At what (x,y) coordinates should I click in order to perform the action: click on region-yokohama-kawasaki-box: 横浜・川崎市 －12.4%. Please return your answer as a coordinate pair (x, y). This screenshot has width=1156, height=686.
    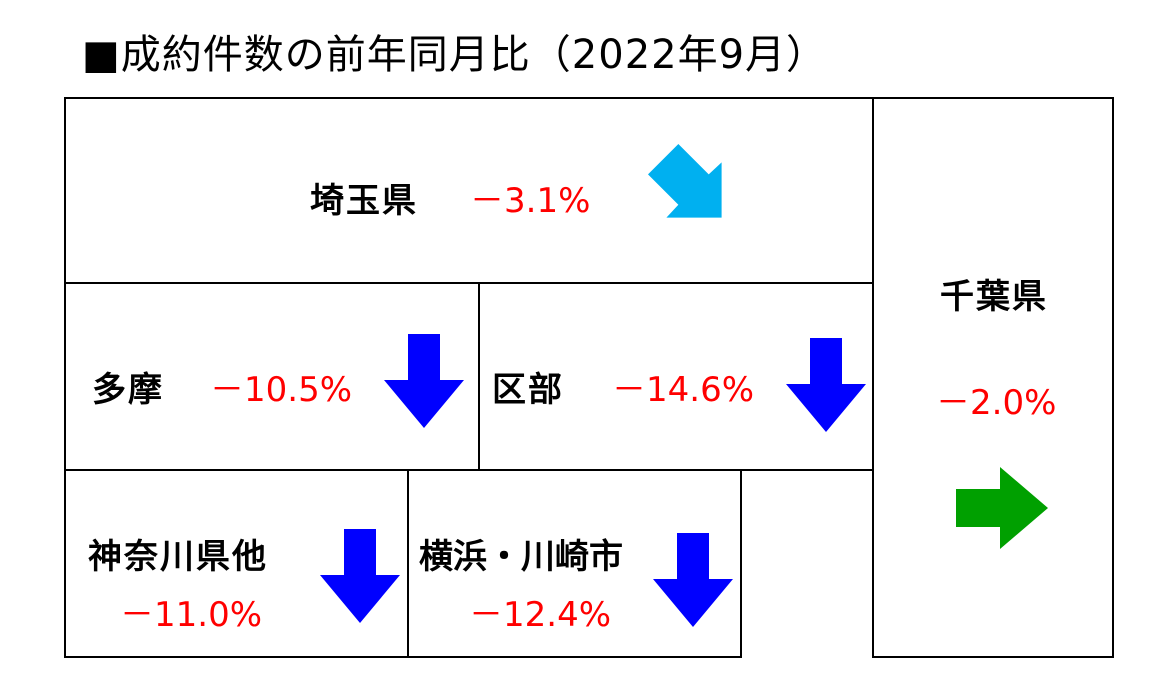
    Looking at the image, I should click on (574, 563).